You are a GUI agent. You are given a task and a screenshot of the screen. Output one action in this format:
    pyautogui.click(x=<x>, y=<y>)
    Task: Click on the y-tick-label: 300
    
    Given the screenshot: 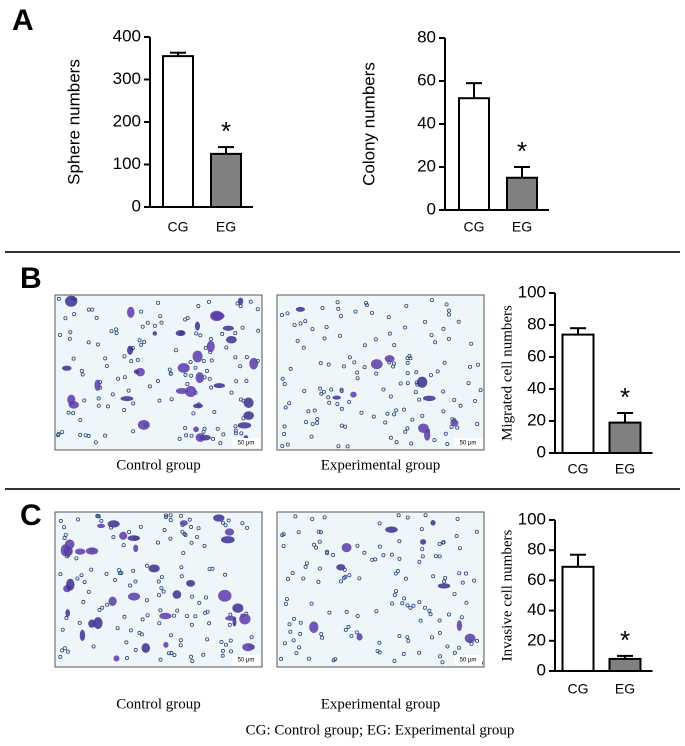 What is the action you would take?
    pyautogui.click(x=127, y=78)
    